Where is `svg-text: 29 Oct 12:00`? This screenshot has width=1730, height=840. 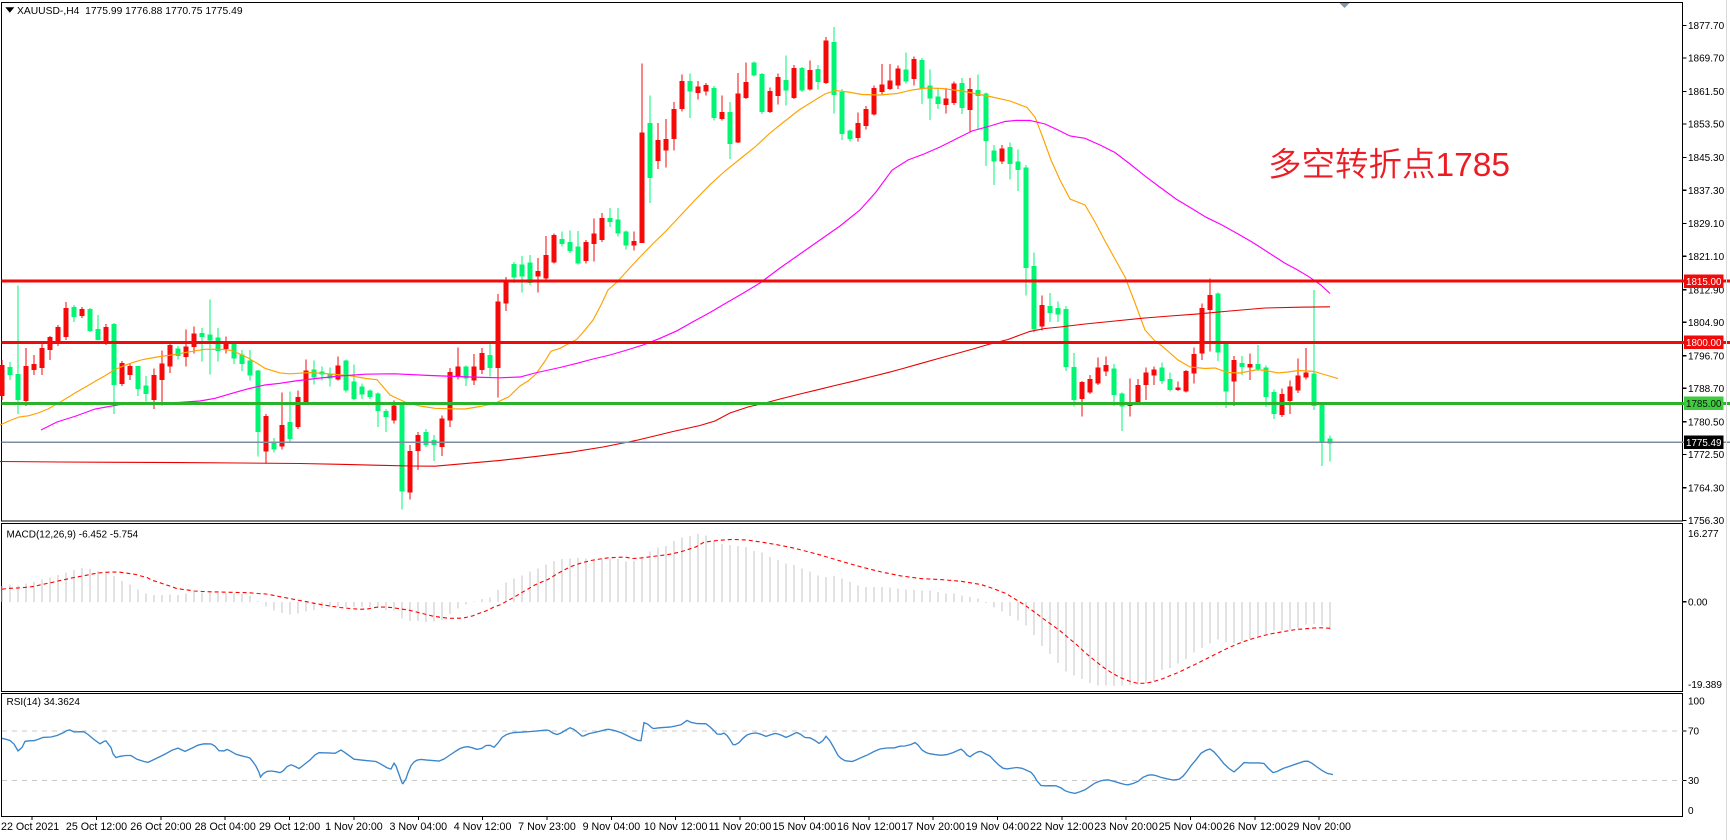
svg-text: 29 Oct 12:00 is located at coordinates (289, 827).